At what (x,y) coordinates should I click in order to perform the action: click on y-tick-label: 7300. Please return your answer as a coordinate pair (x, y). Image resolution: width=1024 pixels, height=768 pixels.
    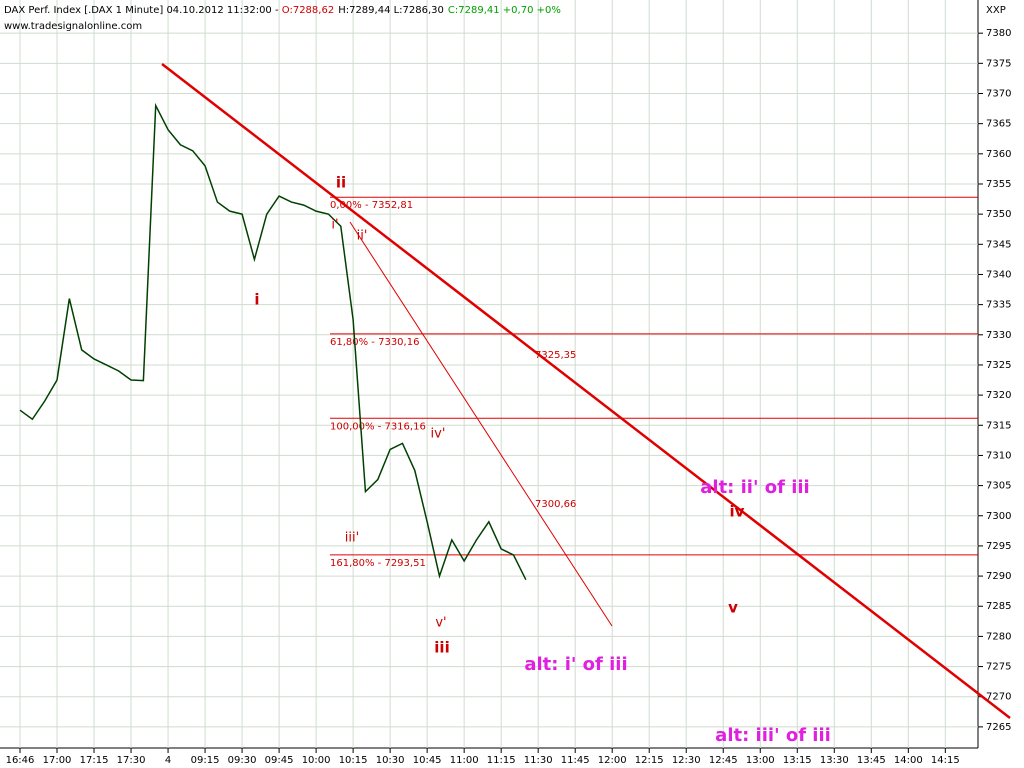
    Looking at the image, I should click on (998, 516).